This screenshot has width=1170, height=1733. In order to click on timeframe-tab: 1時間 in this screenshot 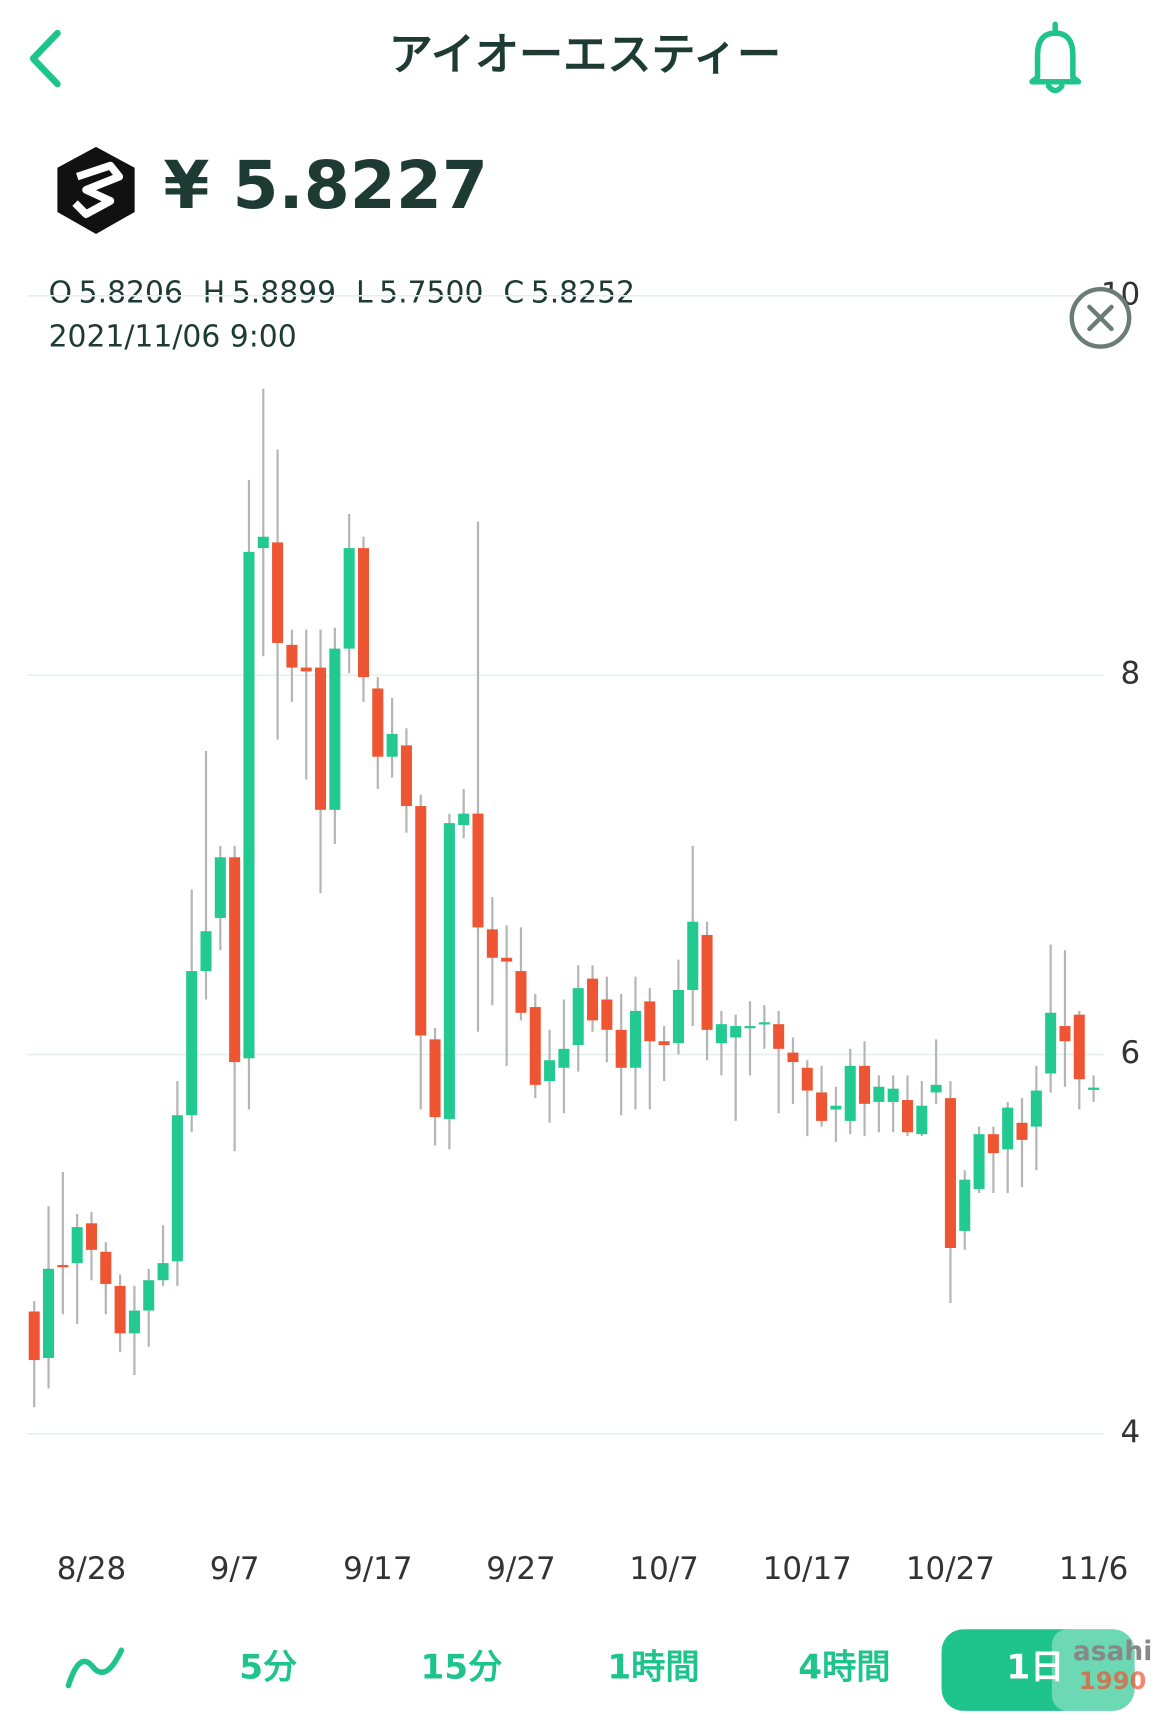, I will do `click(653, 1667)`.